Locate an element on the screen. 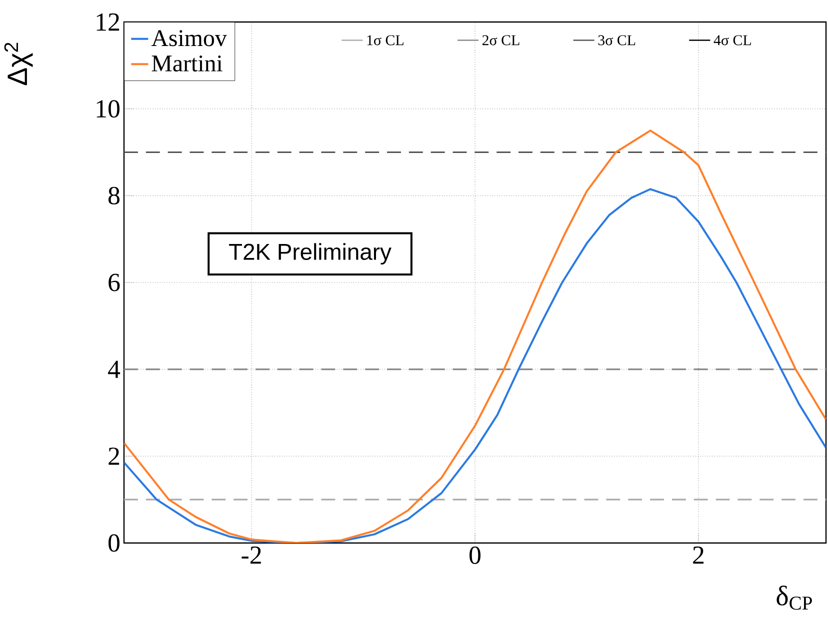 Image resolution: width=828 pixels, height=627 pixels. annotation: 4σ CL is located at coordinates (732, 40).